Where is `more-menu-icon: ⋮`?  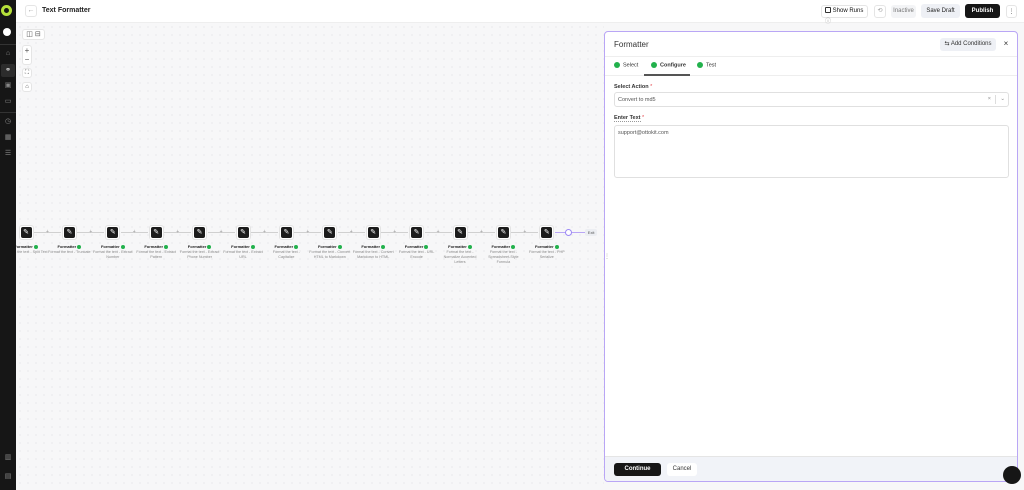 more-menu-icon: ⋮ is located at coordinates (1011, 11).